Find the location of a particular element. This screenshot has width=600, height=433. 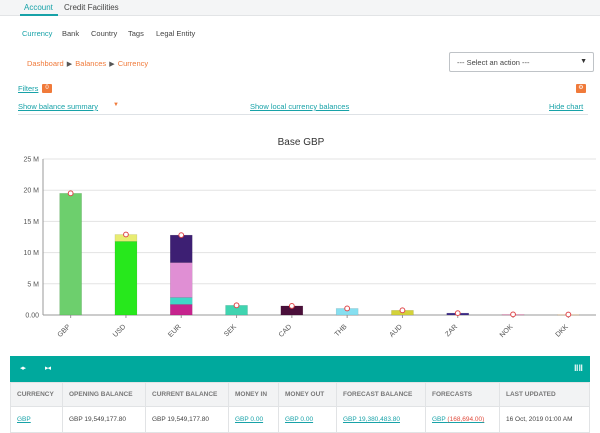

filters-link: Filters is located at coordinates (28, 88).